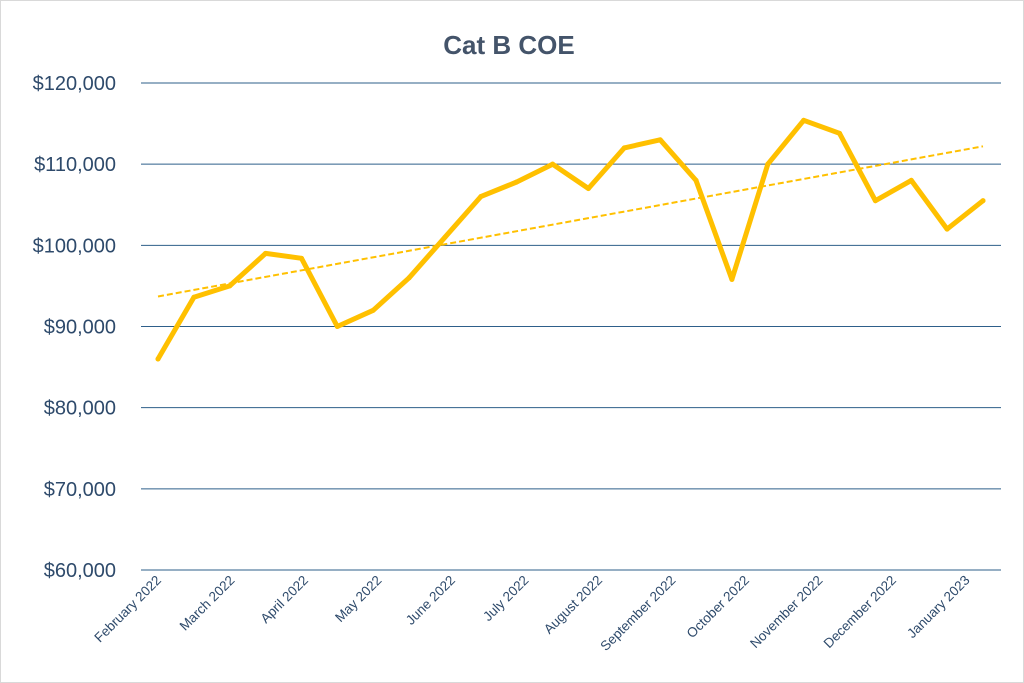 The image size is (1024, 683). Describe the element at coordinates (75, 165) in the screenshot. I see `y-tick-label: $110,000` at that location.